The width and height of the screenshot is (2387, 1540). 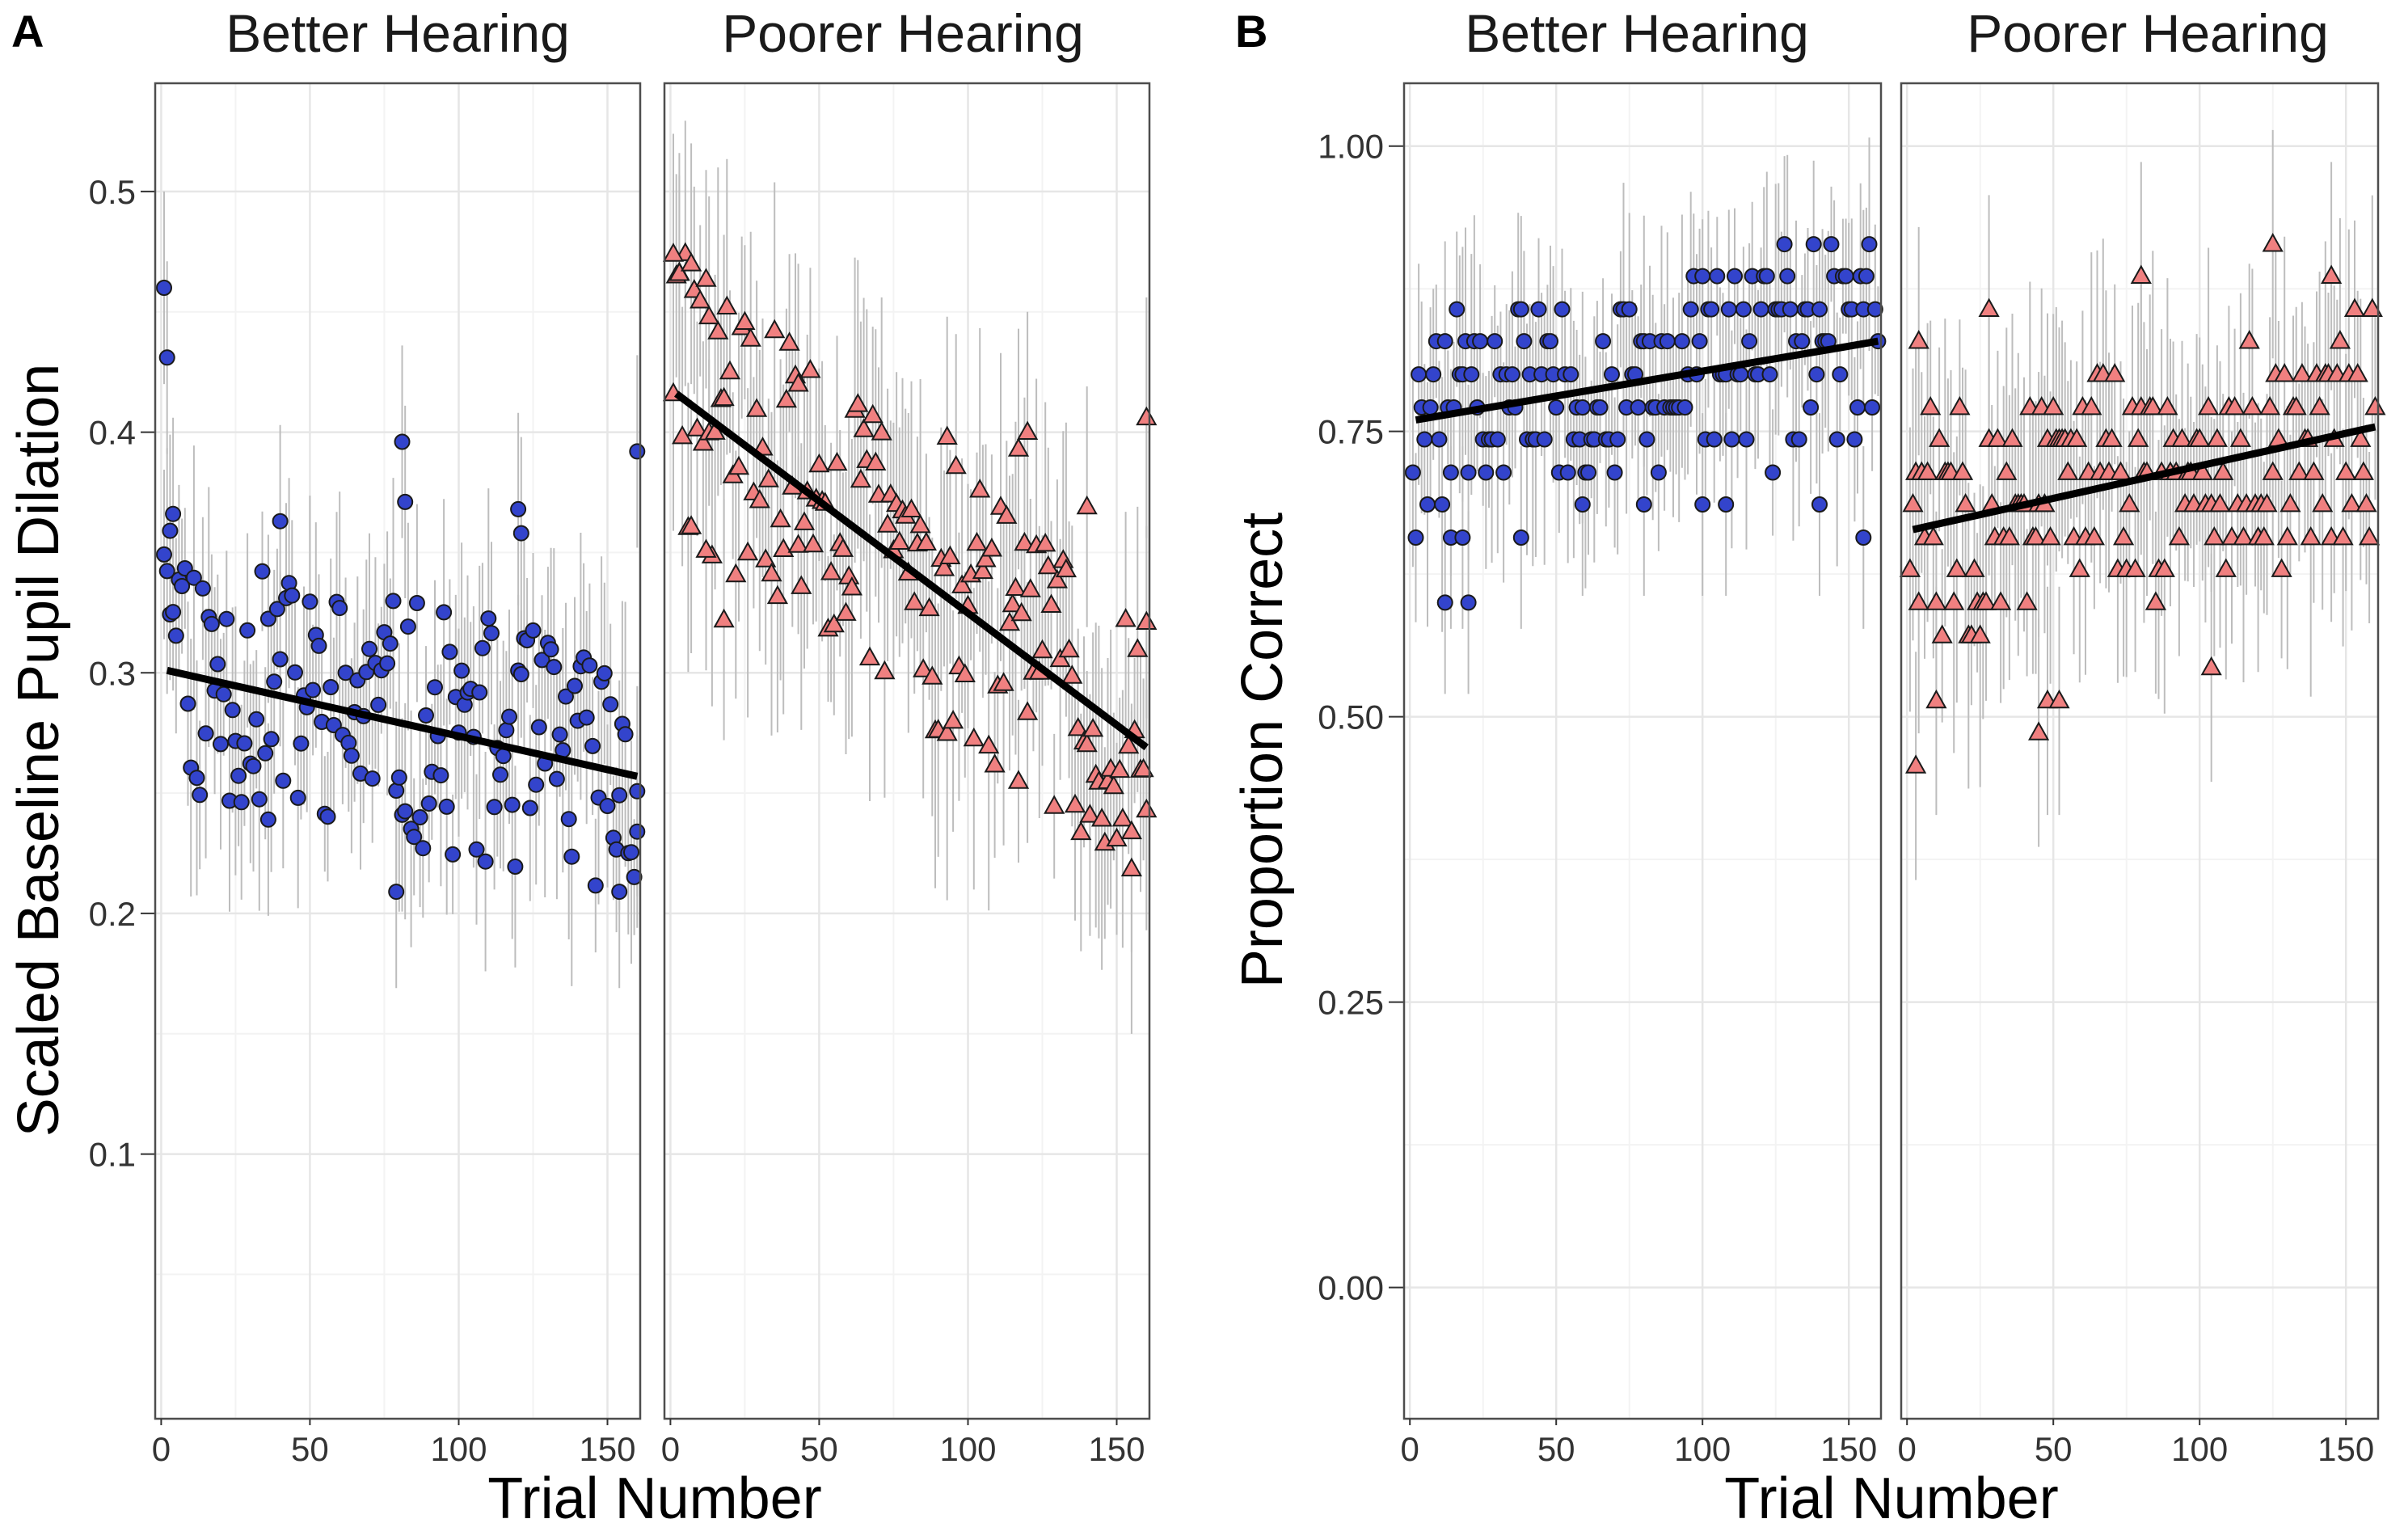 I want to click on y-tick-label: 0.25, so click(x=1351, y=1003).